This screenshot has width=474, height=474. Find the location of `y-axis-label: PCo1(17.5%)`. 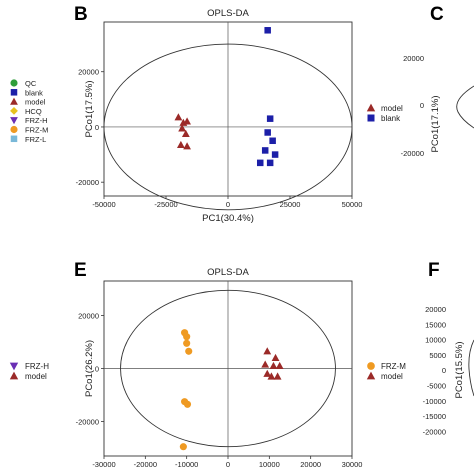

y-axis-label: PCo1(17.5%) is located at coordinates (89, 108).